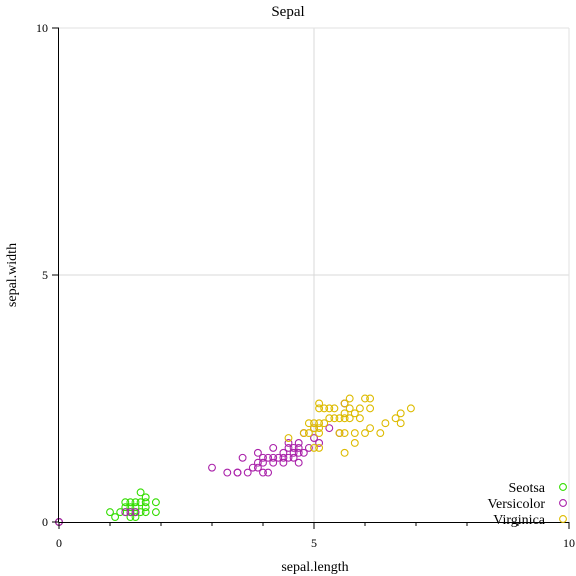 The image size is (576, 576). I want to click on x-axis-ticks: 0 5 10, so click(315, 536).